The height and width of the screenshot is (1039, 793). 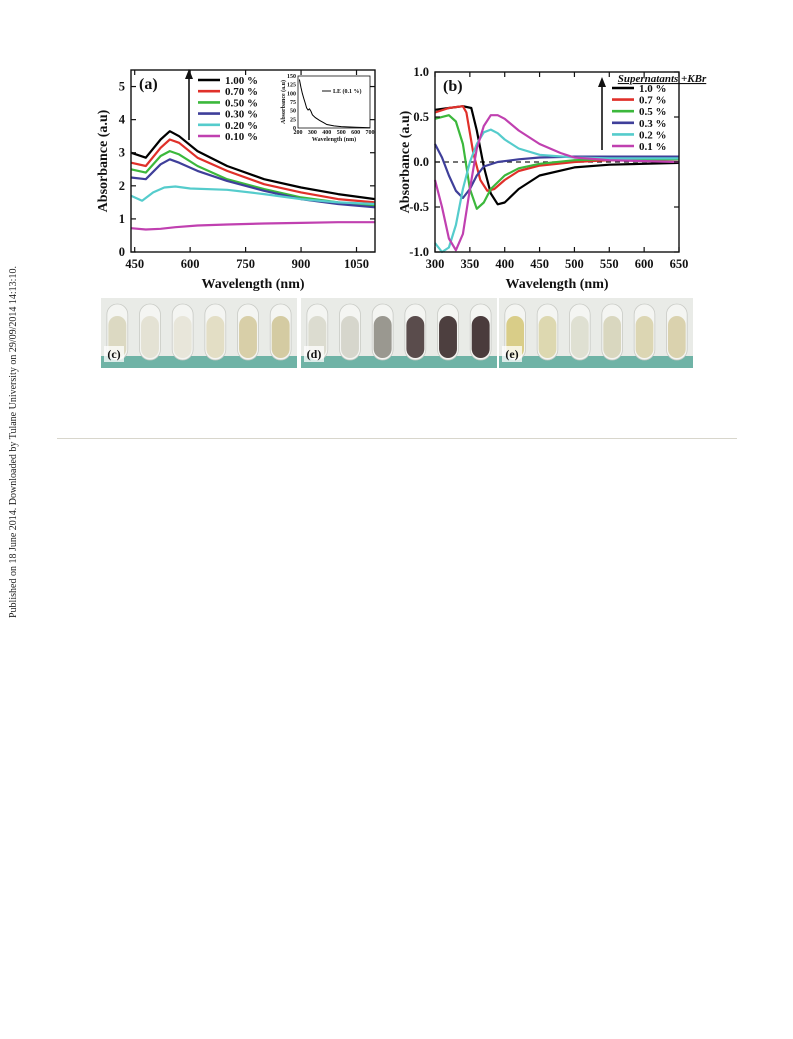 What do you see at coordinates (241, 115) in the screenshot?
I see `legend-entry: 0.30 %` at bounding box center [241, 115].